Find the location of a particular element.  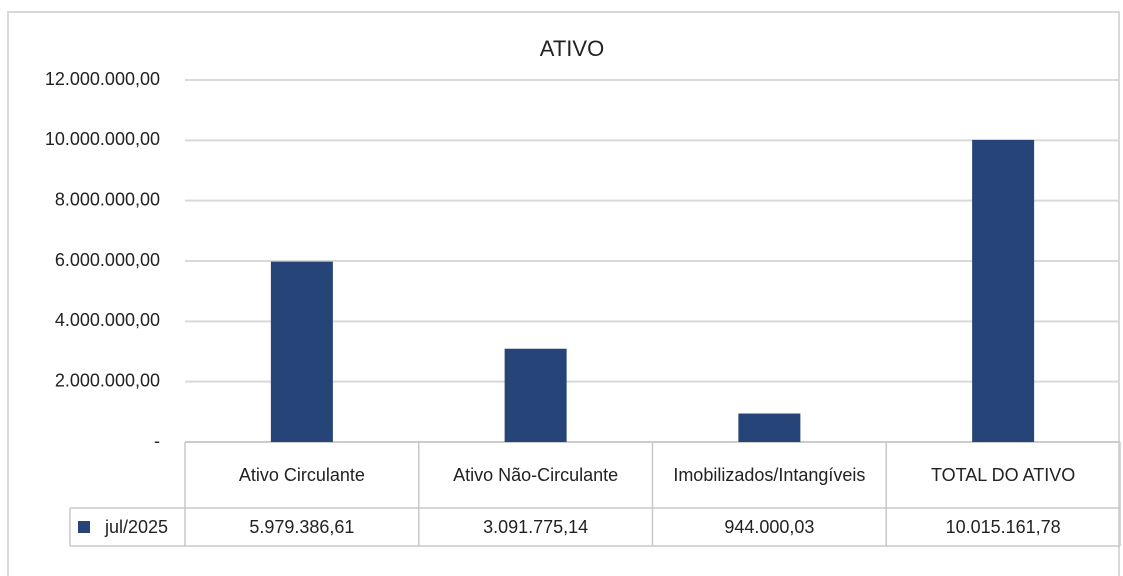

y-tick-label: 10.000.000,00 is located at coordinates (102, 139).